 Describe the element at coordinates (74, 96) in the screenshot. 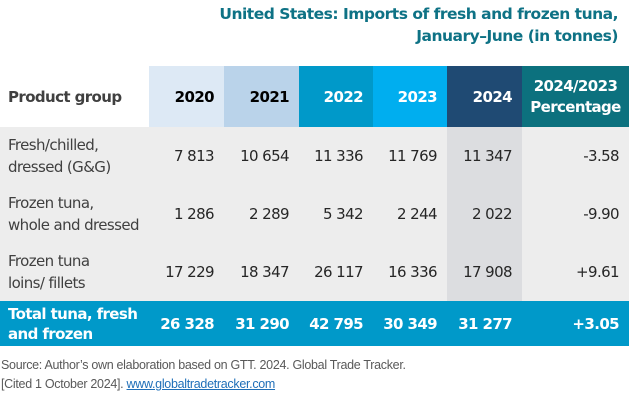

I see `header-product-group: Product group` at that location.